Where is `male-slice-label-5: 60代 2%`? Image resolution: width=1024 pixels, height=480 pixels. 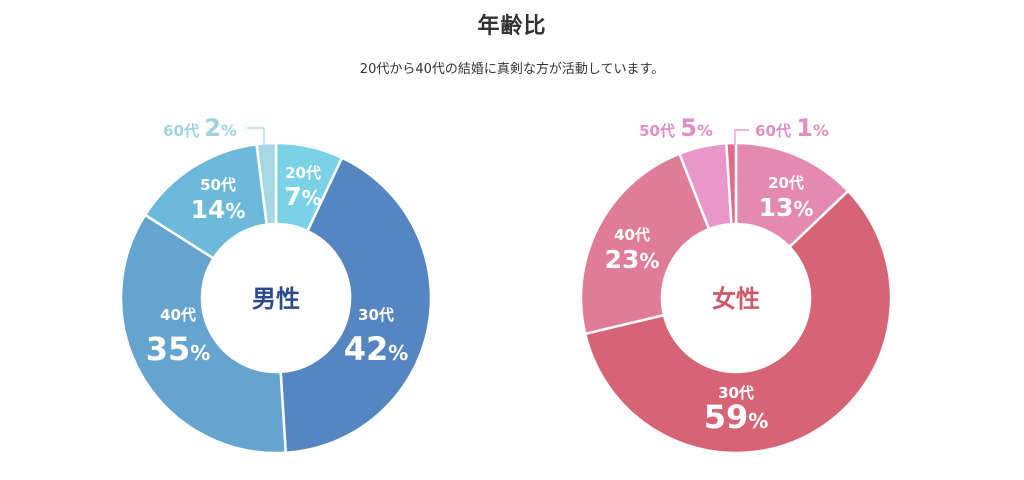
male-slice-label-5: 60代 2% is located at coordinates (200, 128).